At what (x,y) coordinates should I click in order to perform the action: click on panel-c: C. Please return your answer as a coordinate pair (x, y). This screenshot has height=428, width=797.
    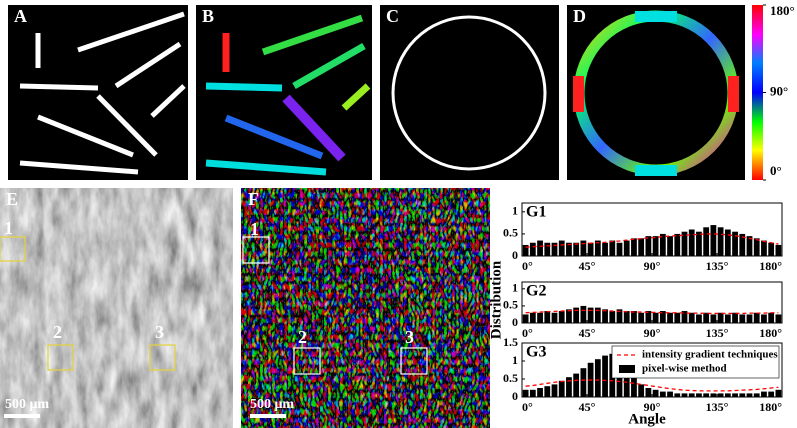
    Looking at the image, I should click on (469, 92).